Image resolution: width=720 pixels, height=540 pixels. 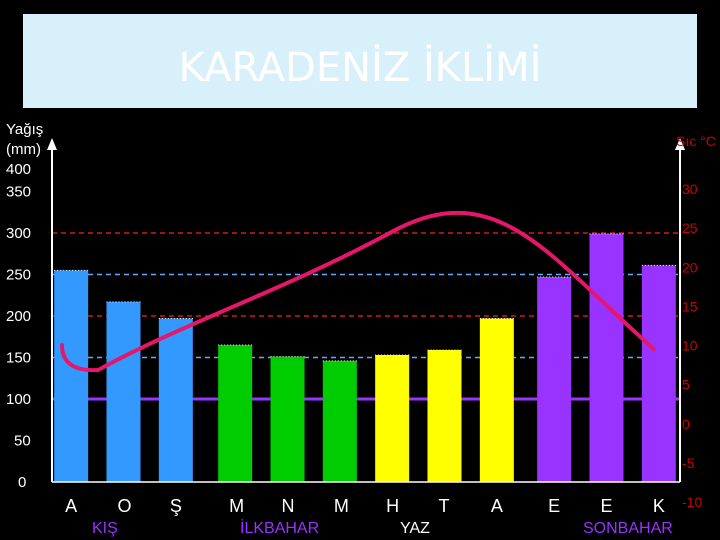 I want to click on season-label: SONBAHAR, so click(x=628, y=528).